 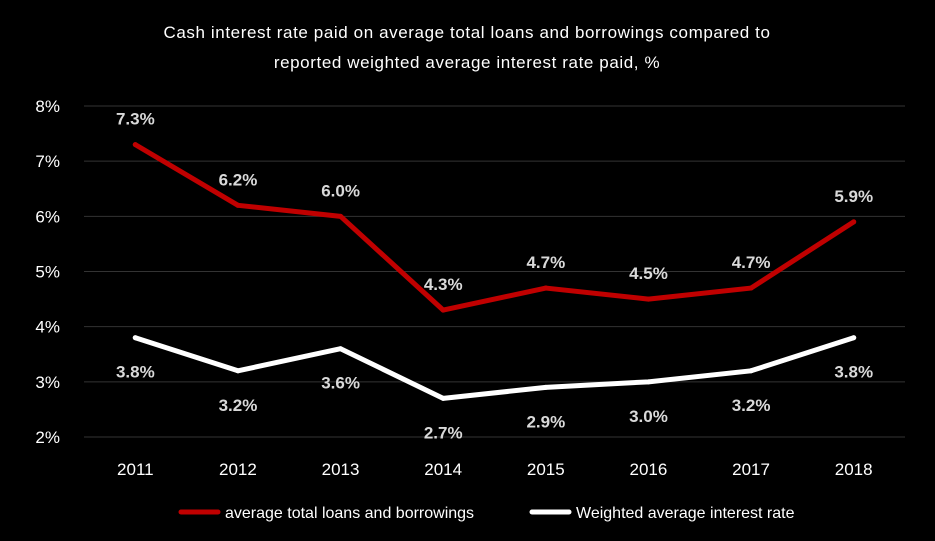 What do you see at coordinates (751, 469) in the screenshot?
I see `x-tick-label: 2017` at bounding box center [751, 469].